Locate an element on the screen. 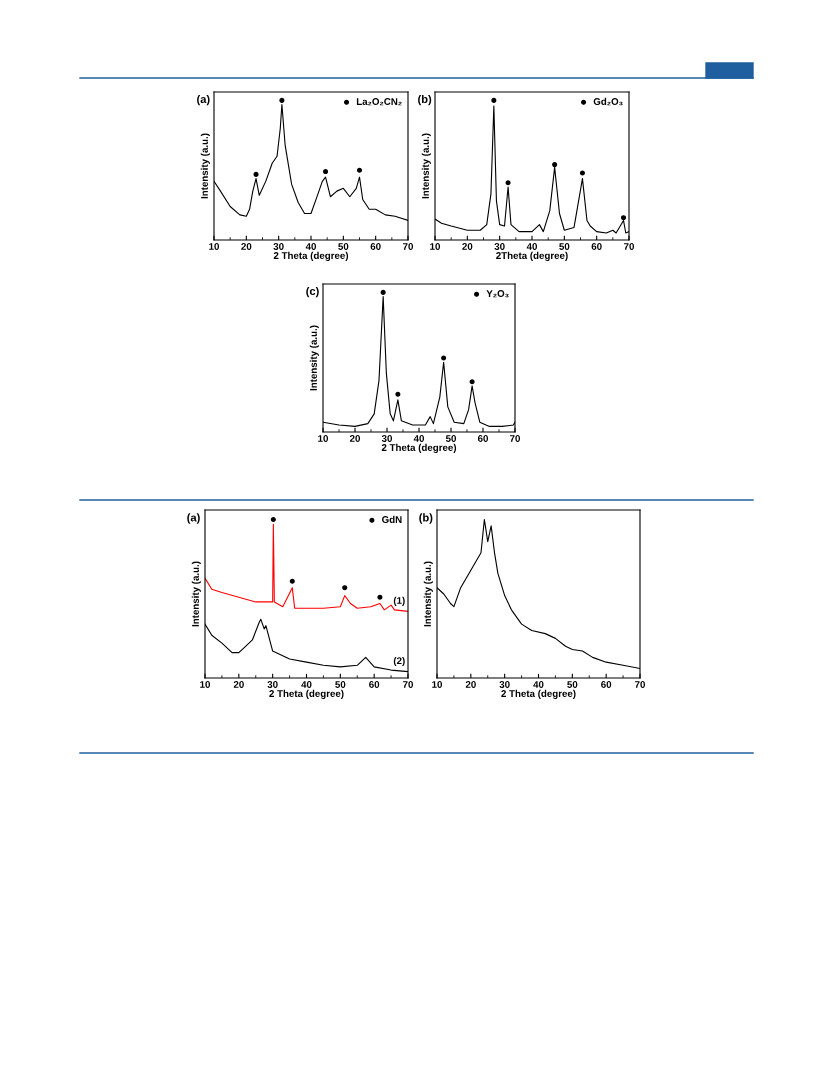  series-label: (2) is located at coordinates (399, 662).